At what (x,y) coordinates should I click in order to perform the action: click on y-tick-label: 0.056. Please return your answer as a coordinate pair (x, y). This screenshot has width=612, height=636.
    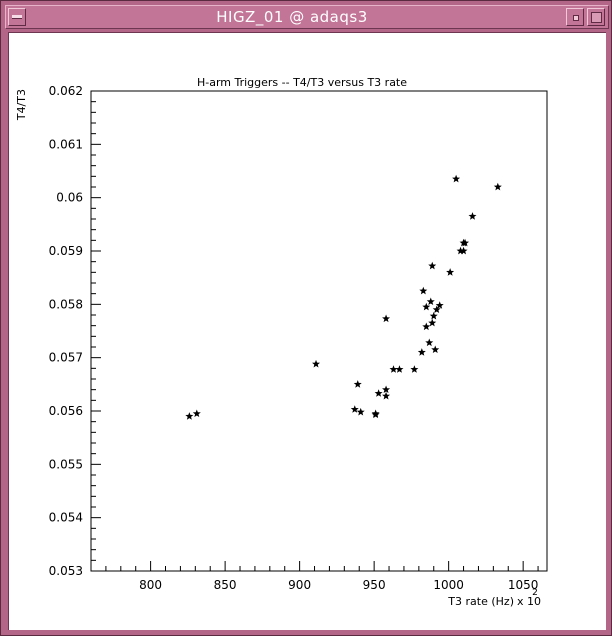
    Looking at the image, I should click on (66, 411).